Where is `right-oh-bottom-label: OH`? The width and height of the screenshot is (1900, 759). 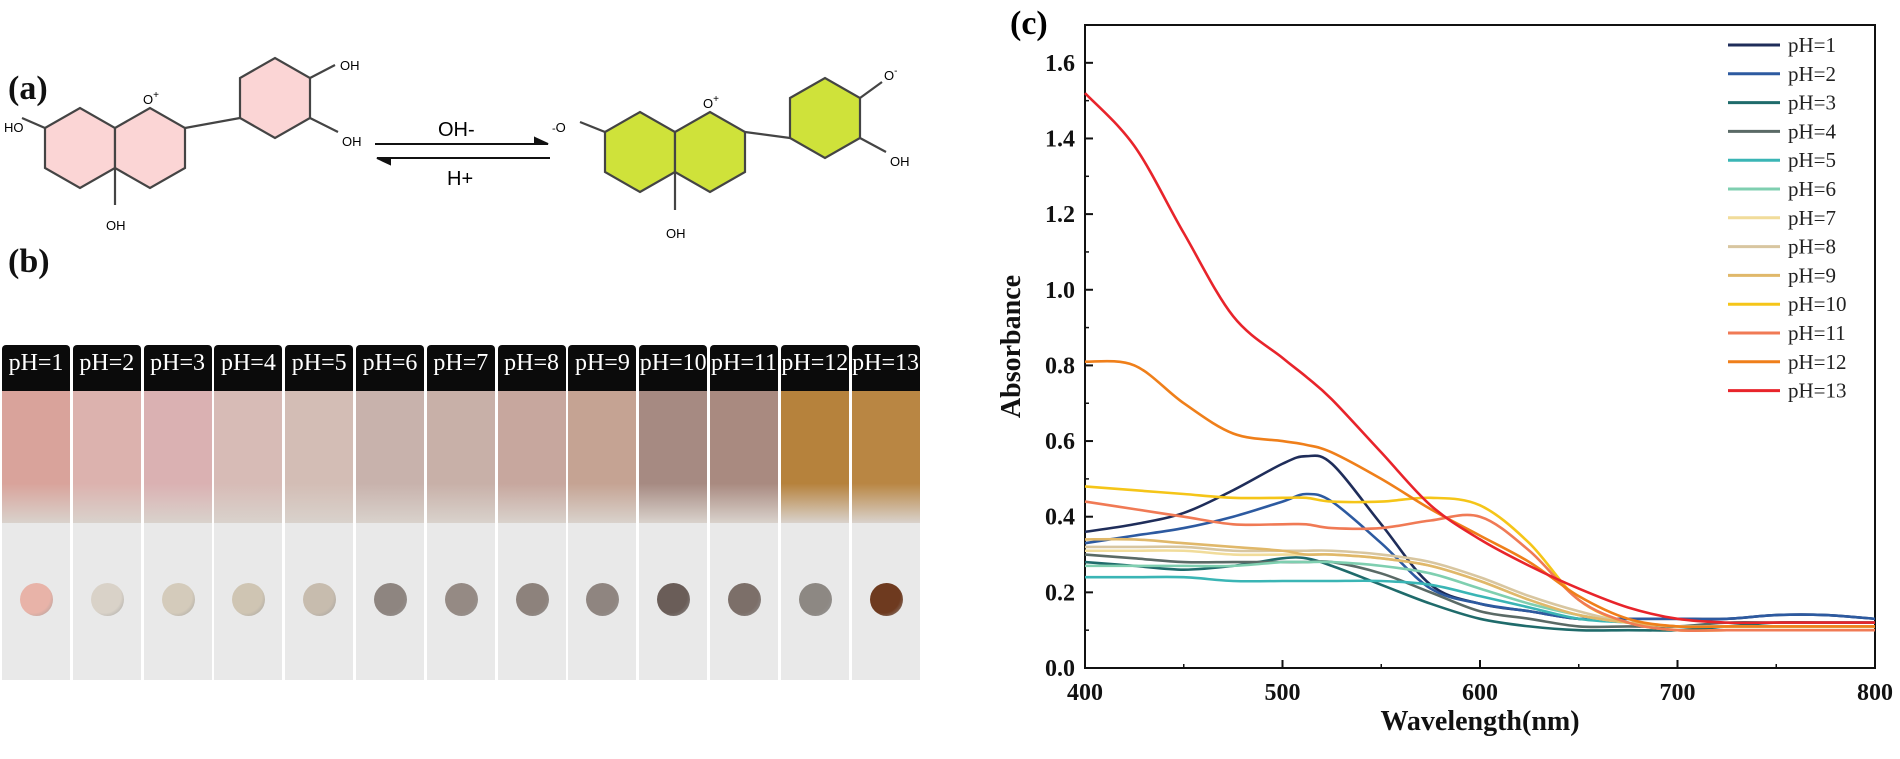
right-oh-bottom-label: OH is located at coordinates (676, 233).